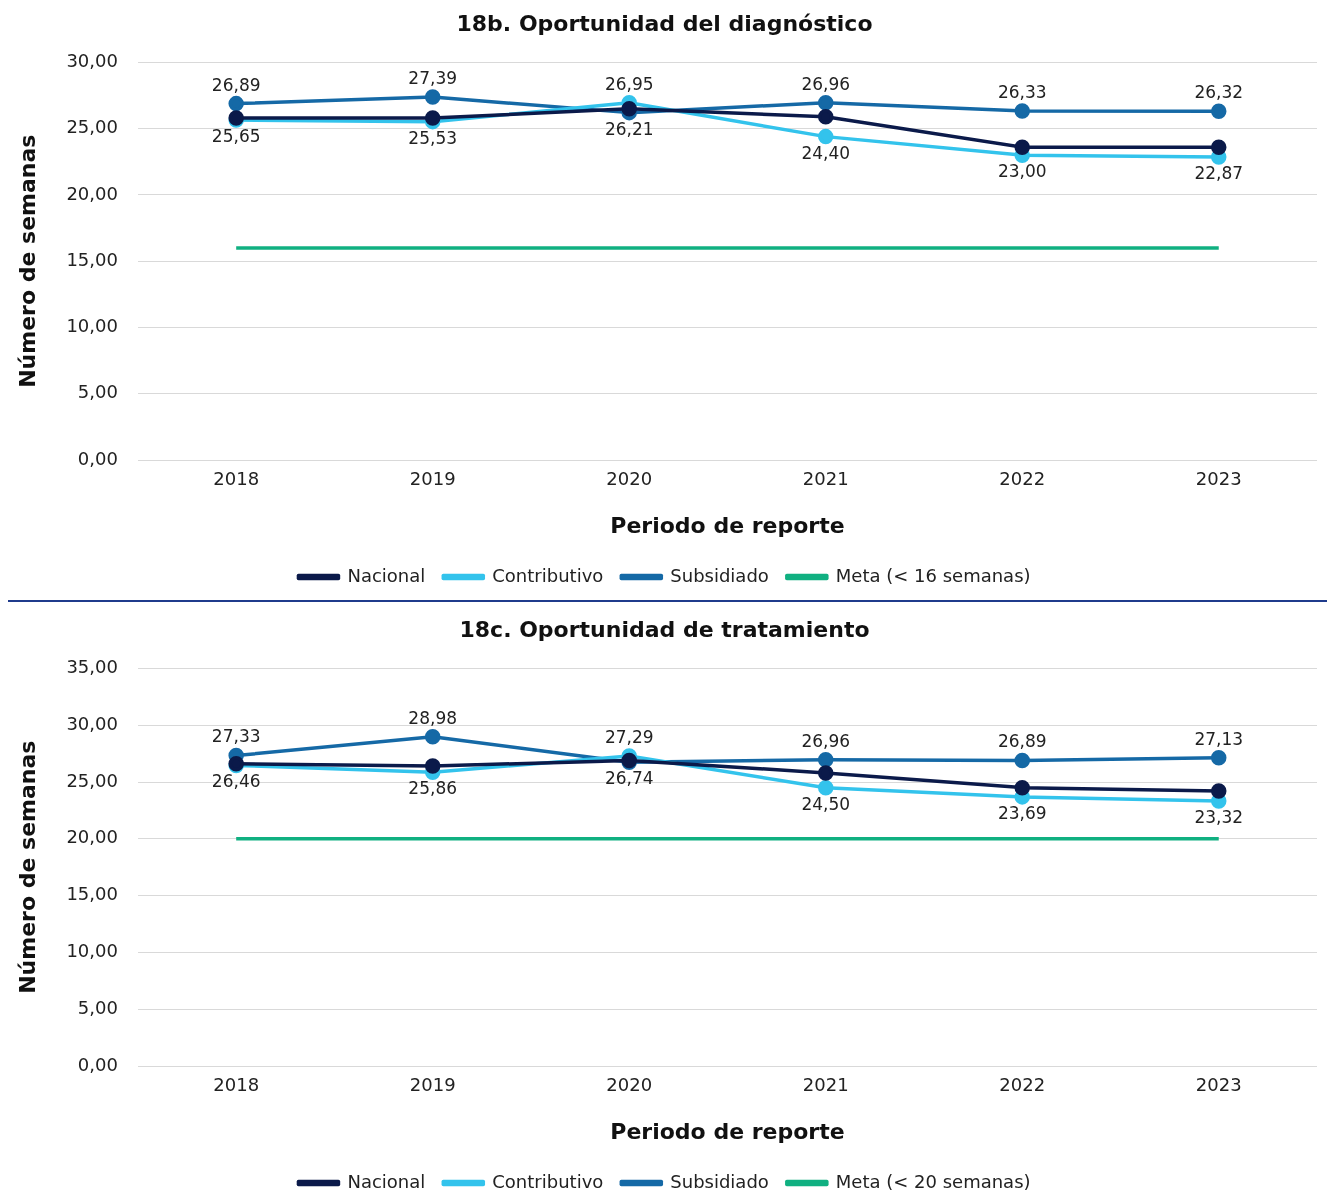  I want to click on data-label: 23,00, so click(1022, 171).